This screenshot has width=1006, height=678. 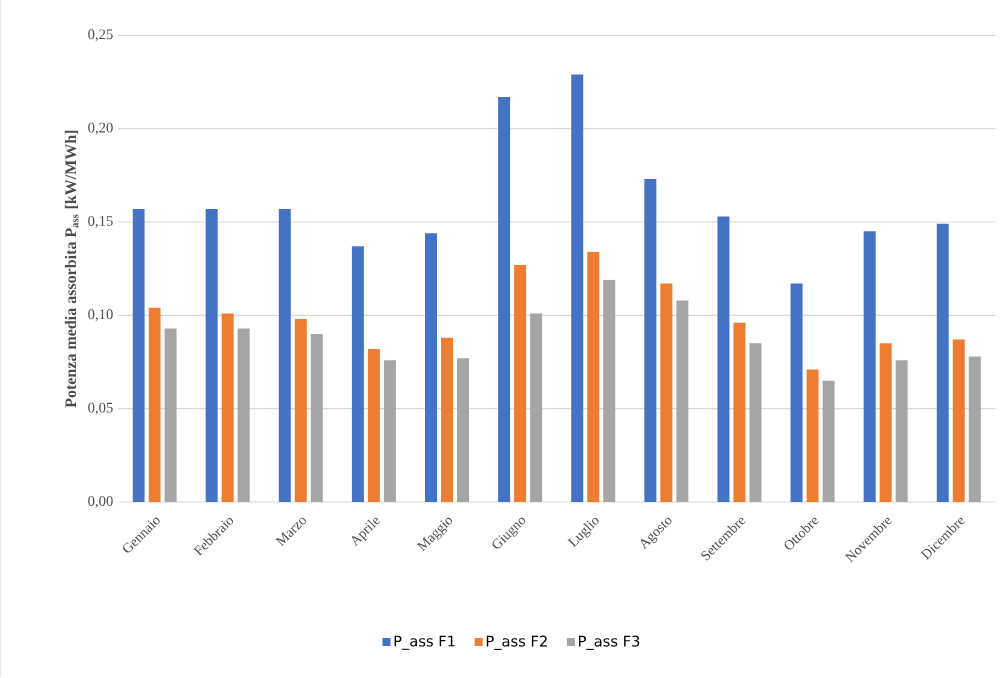 I want to click on y-tick-label: 0,15, so click(x=100, y=222).